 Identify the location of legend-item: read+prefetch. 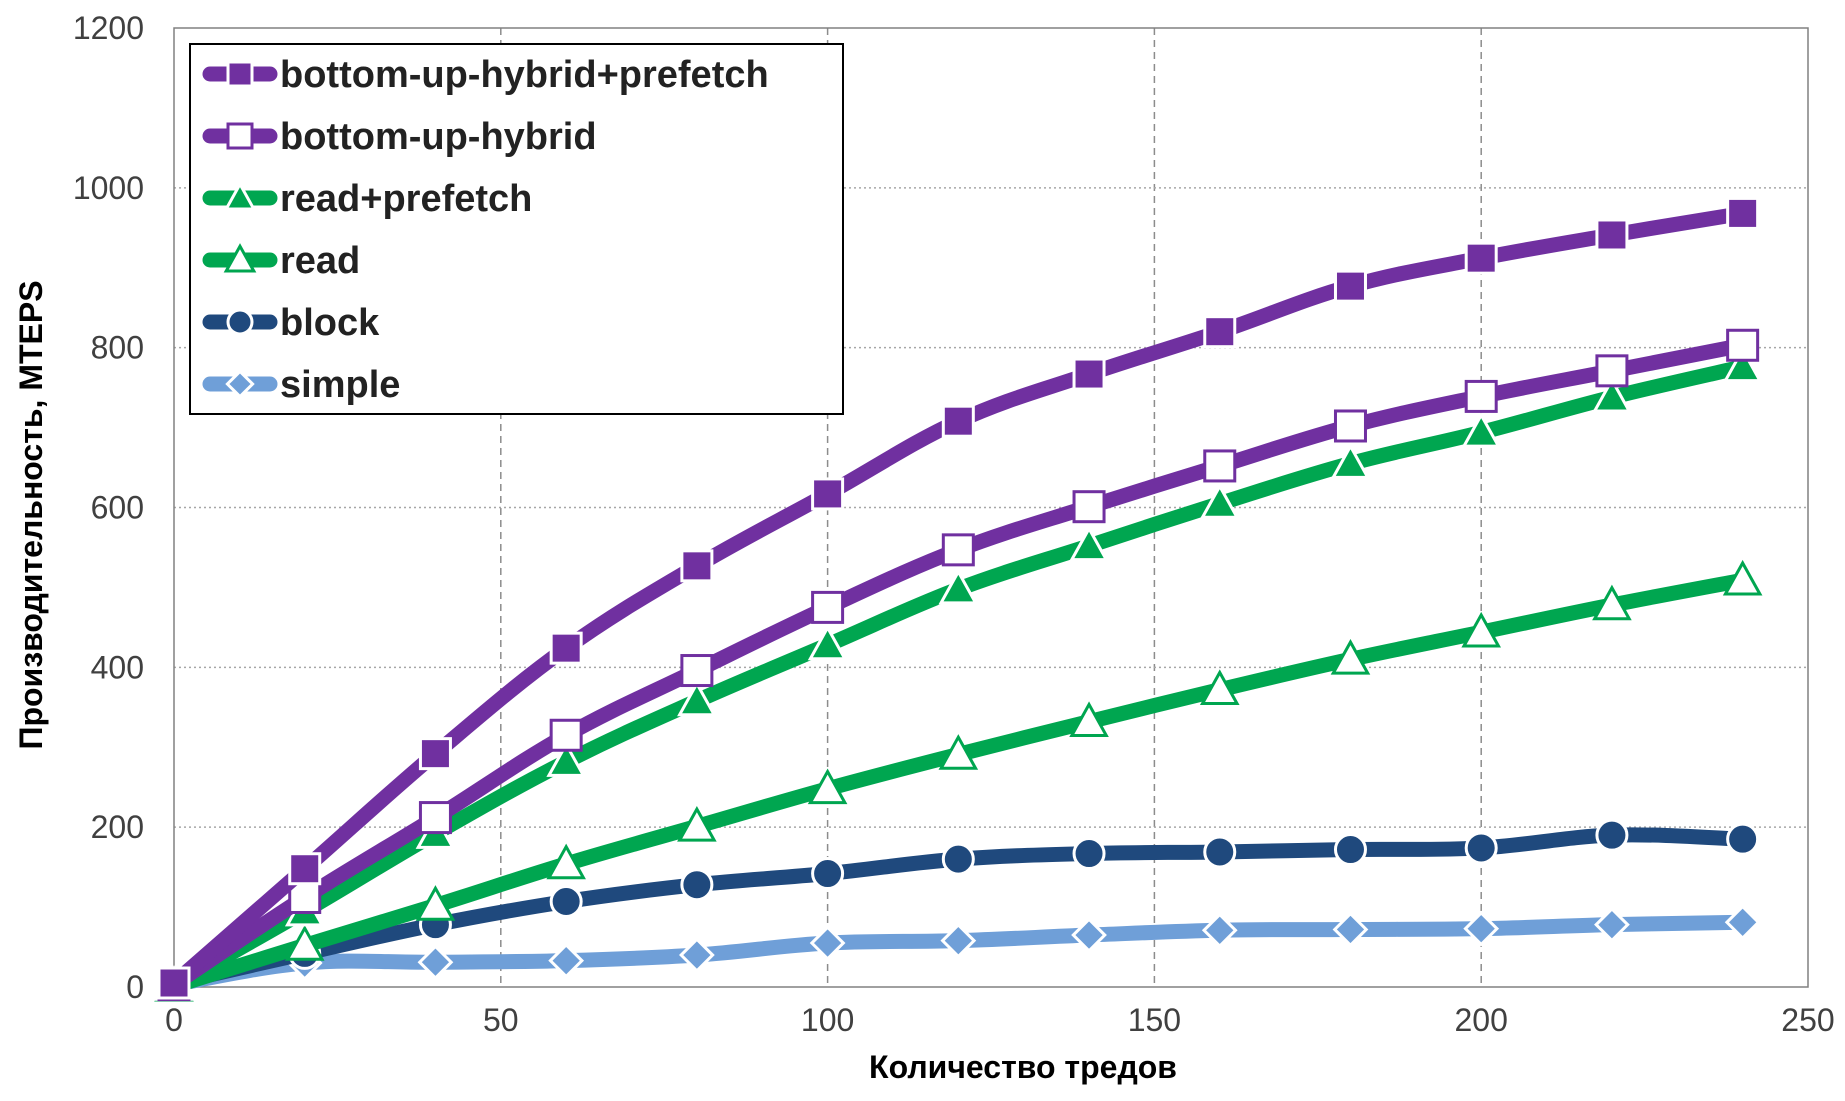
(367, 199).